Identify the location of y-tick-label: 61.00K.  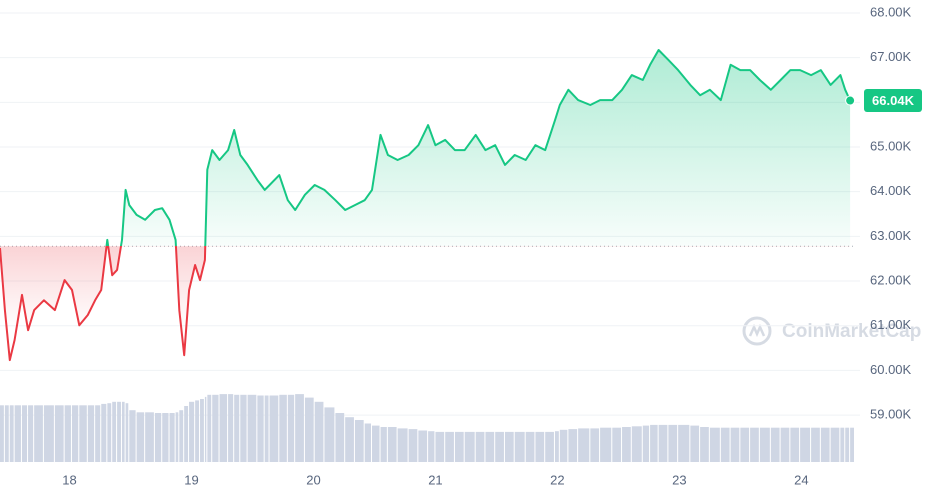
(891, 324).